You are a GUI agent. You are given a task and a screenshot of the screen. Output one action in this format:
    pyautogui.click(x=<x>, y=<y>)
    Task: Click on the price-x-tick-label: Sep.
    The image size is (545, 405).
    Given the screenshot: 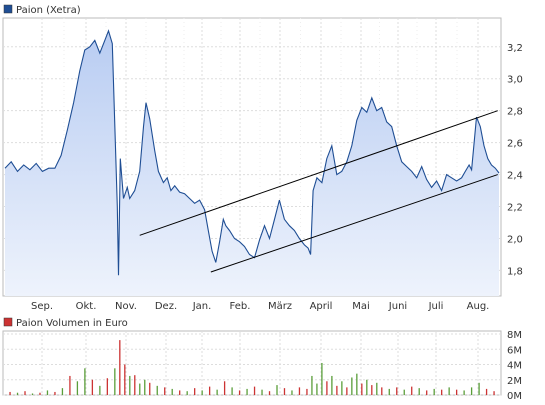 What is the action you would take?
    pyautogui.click(x=42, y=306)
    